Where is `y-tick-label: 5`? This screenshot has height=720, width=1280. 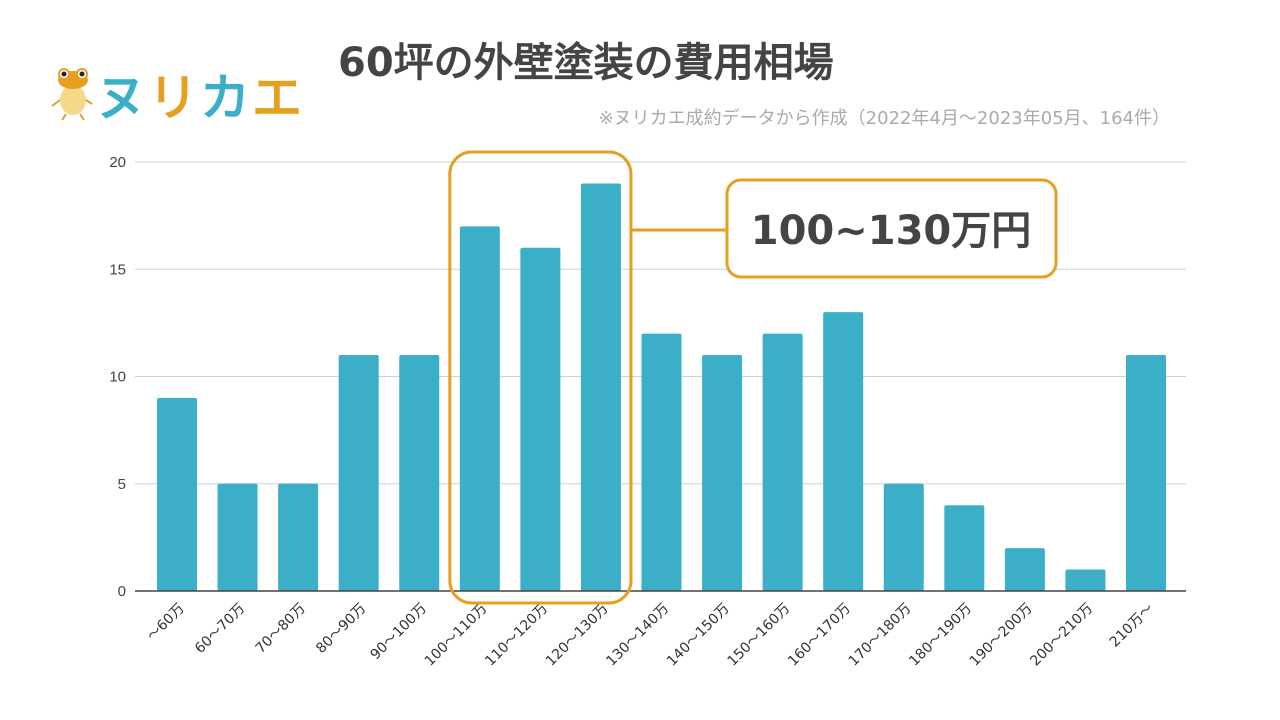 y-tick-label: 5 is located at coordinates (122, 484).